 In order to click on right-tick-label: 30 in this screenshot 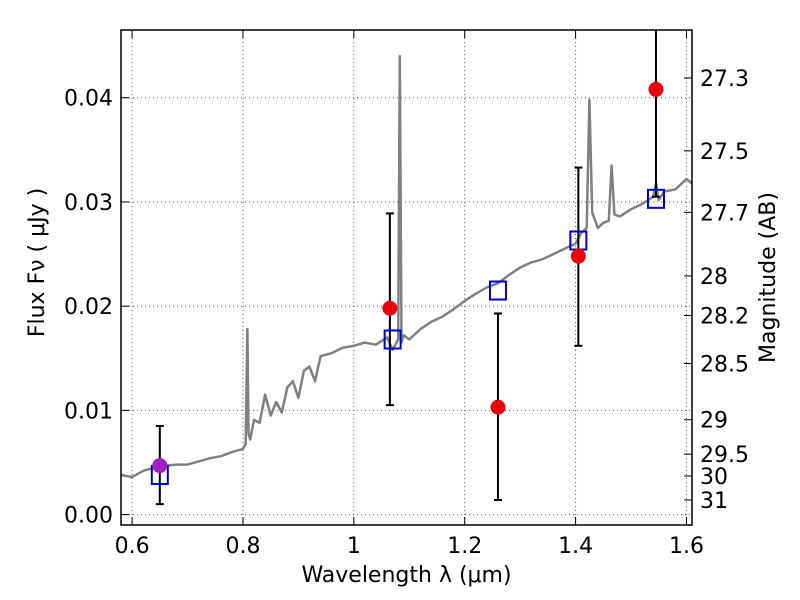, I will do `click(714, 477)`.